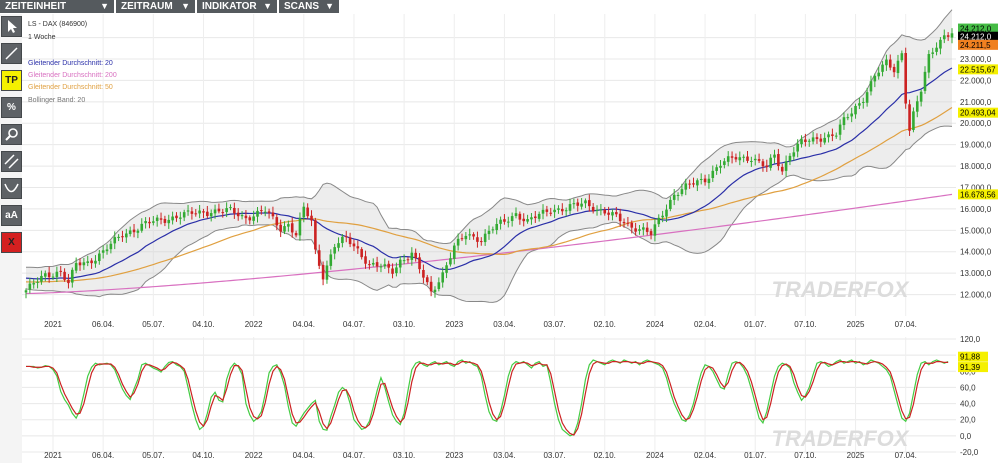 This screenshot has width=1004, height=463. Describe the element at coordinates (11, 53) in the screenshot. I see `line-tool-button` at that location.